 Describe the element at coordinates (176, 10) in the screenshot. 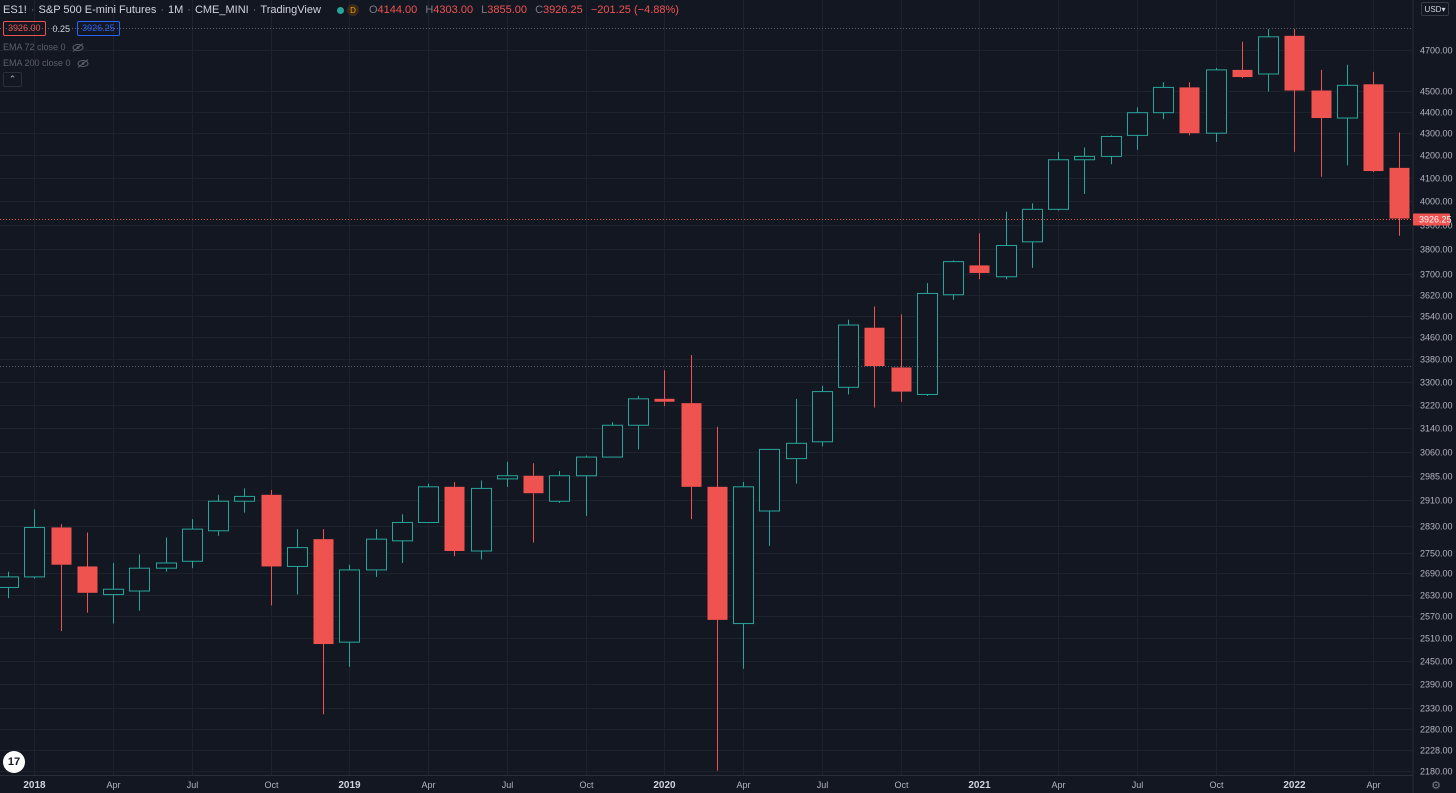

I see `interval-label: 1M` at that location.